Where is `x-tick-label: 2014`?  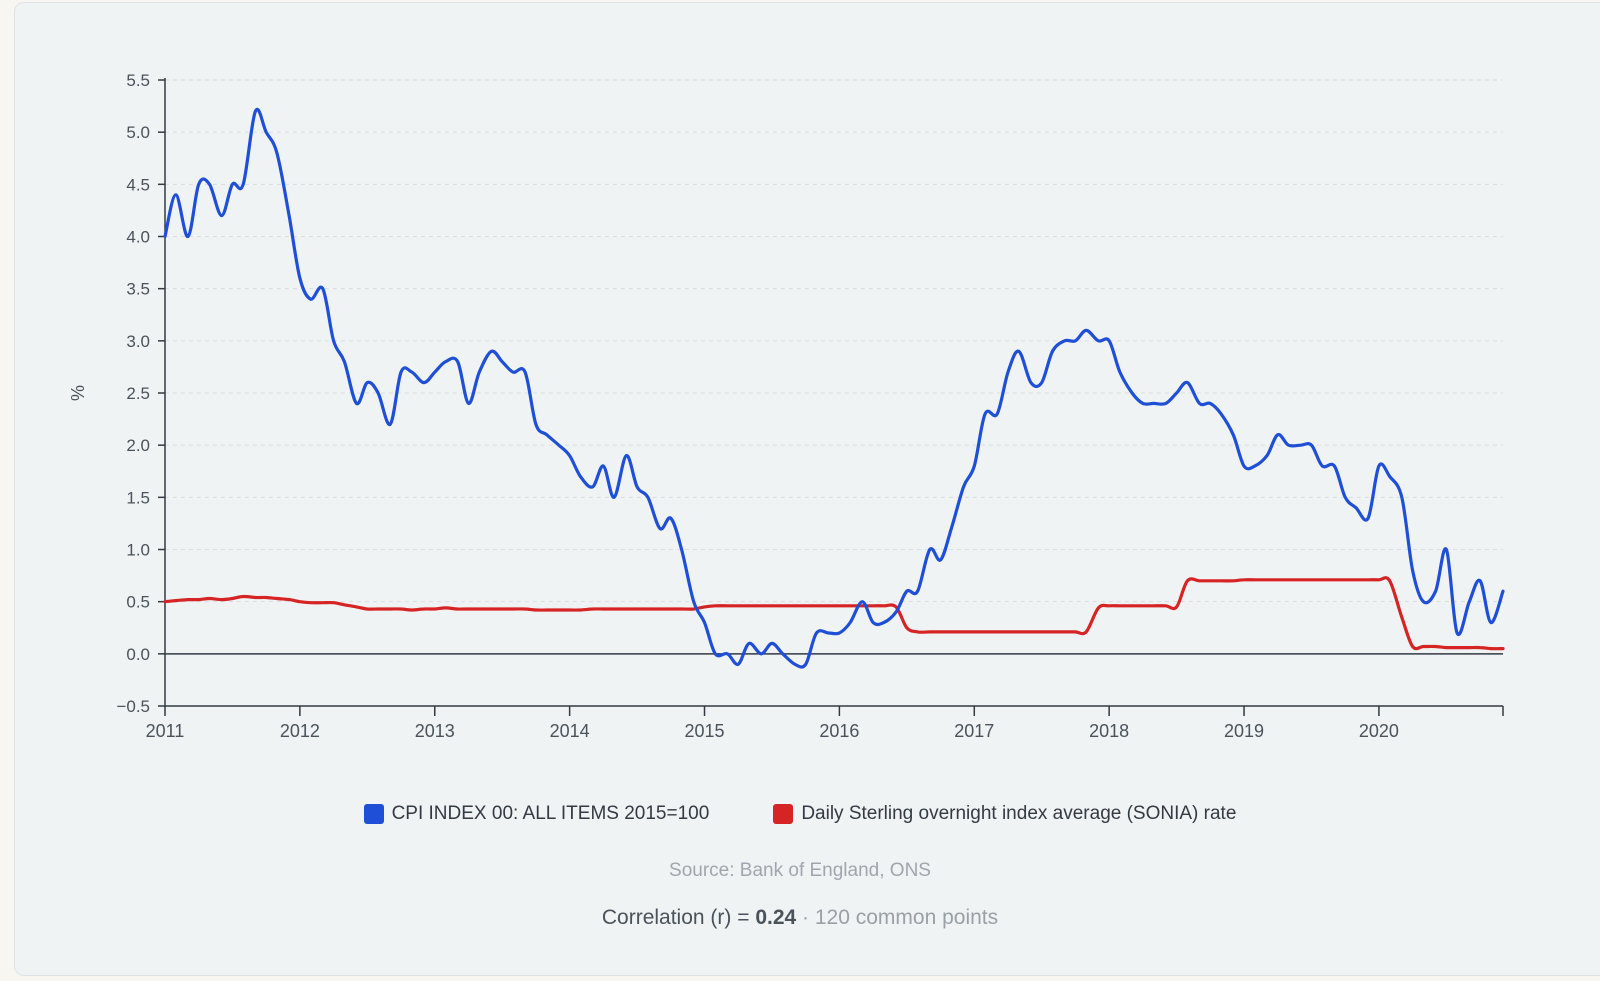
x-tick-label: 2014 is located at coordinates (570, 731).